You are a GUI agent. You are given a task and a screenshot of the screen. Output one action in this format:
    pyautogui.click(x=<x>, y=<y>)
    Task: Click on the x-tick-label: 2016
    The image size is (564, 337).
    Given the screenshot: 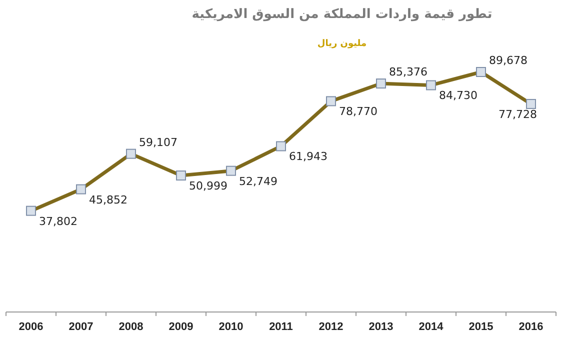 What is the action you would take?
    pyautogui.click(x=531, y=327)
    